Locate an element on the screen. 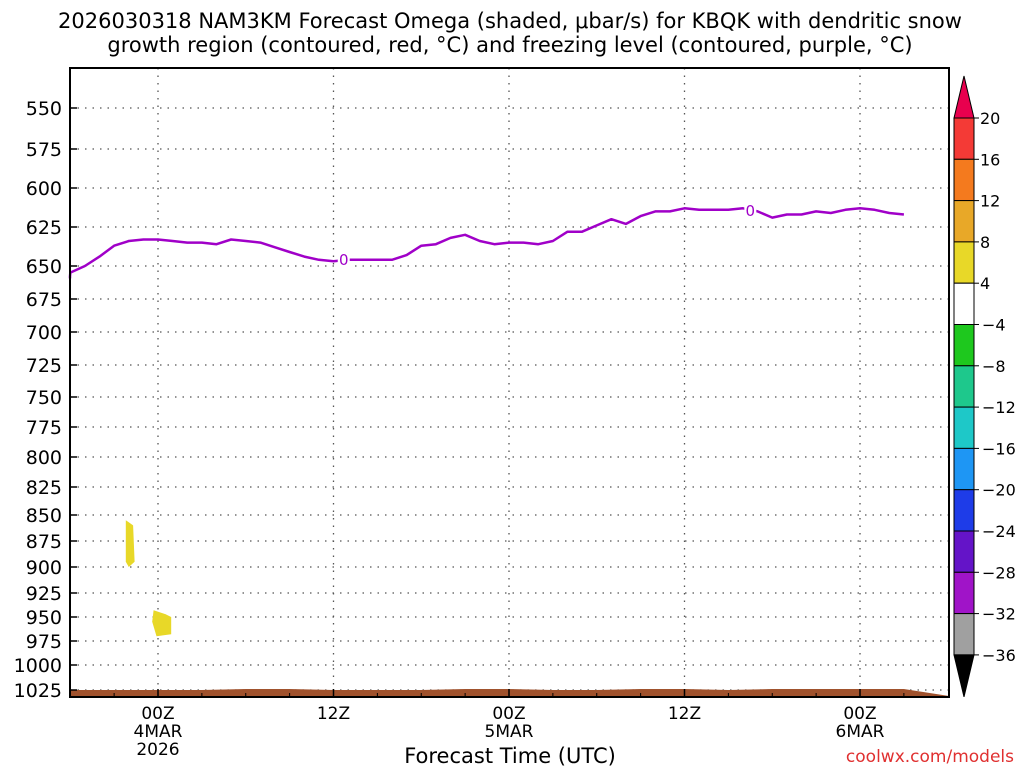  colorbar-bottom-arrow is located at coordinates (964, 676).